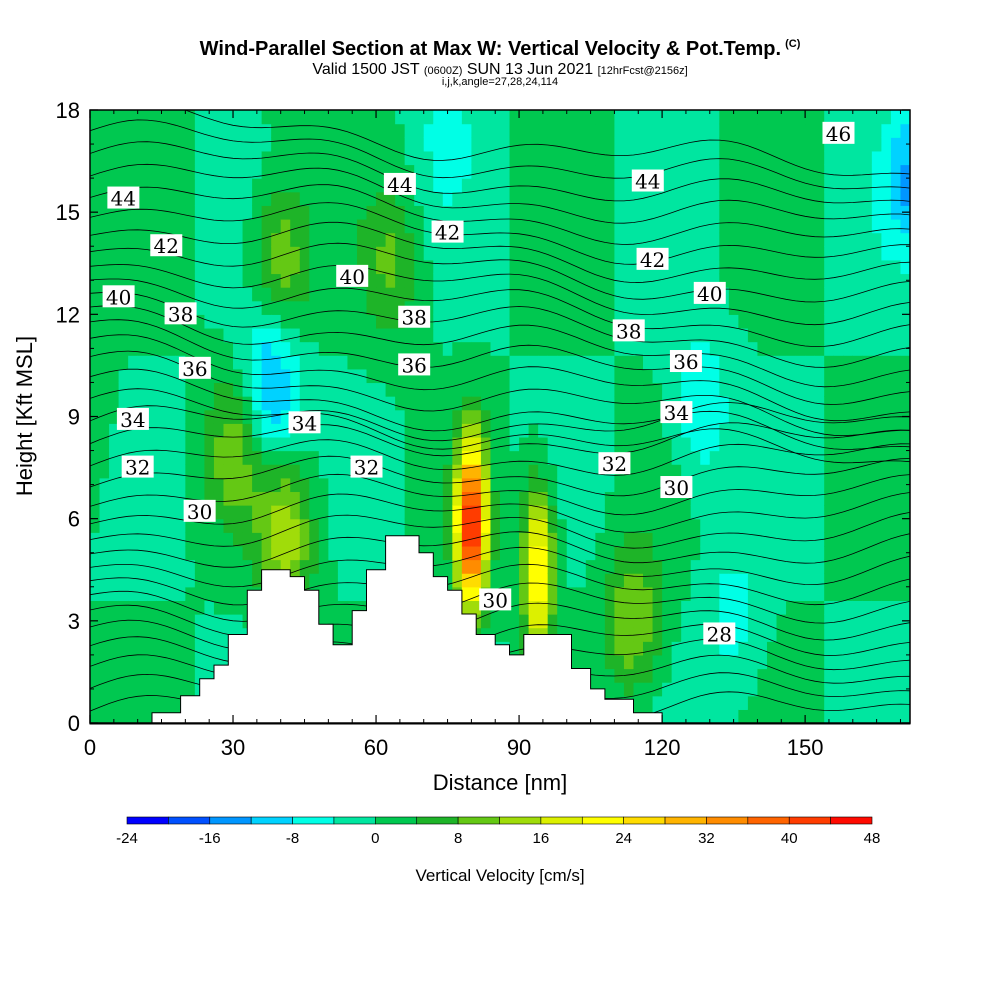  Describe the element at coordinates (676, 488) in the screenshot. I see `theta-label-text: 30` at that location.